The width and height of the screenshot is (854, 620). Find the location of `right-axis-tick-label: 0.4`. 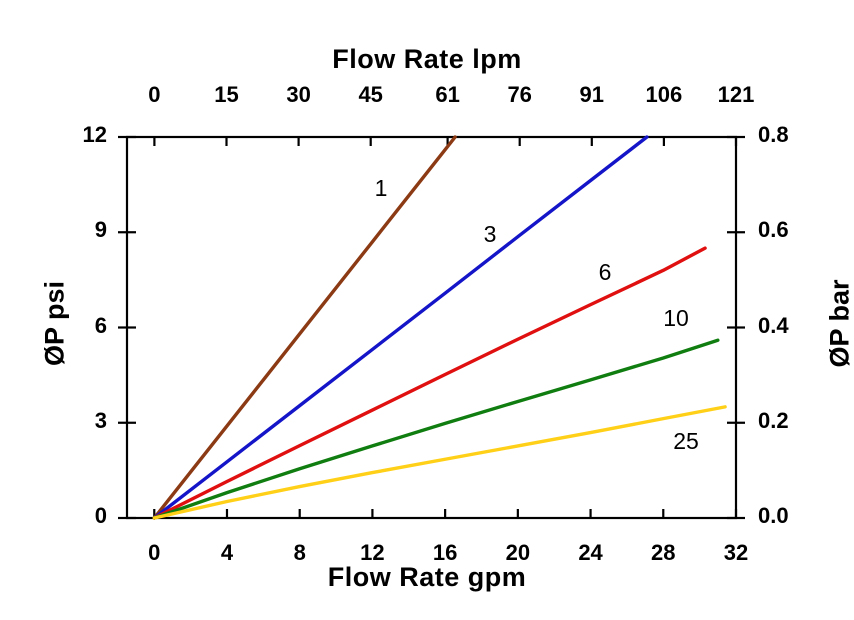

right-axis-tick-label: 0.4 is located at coordinates (773, 325).